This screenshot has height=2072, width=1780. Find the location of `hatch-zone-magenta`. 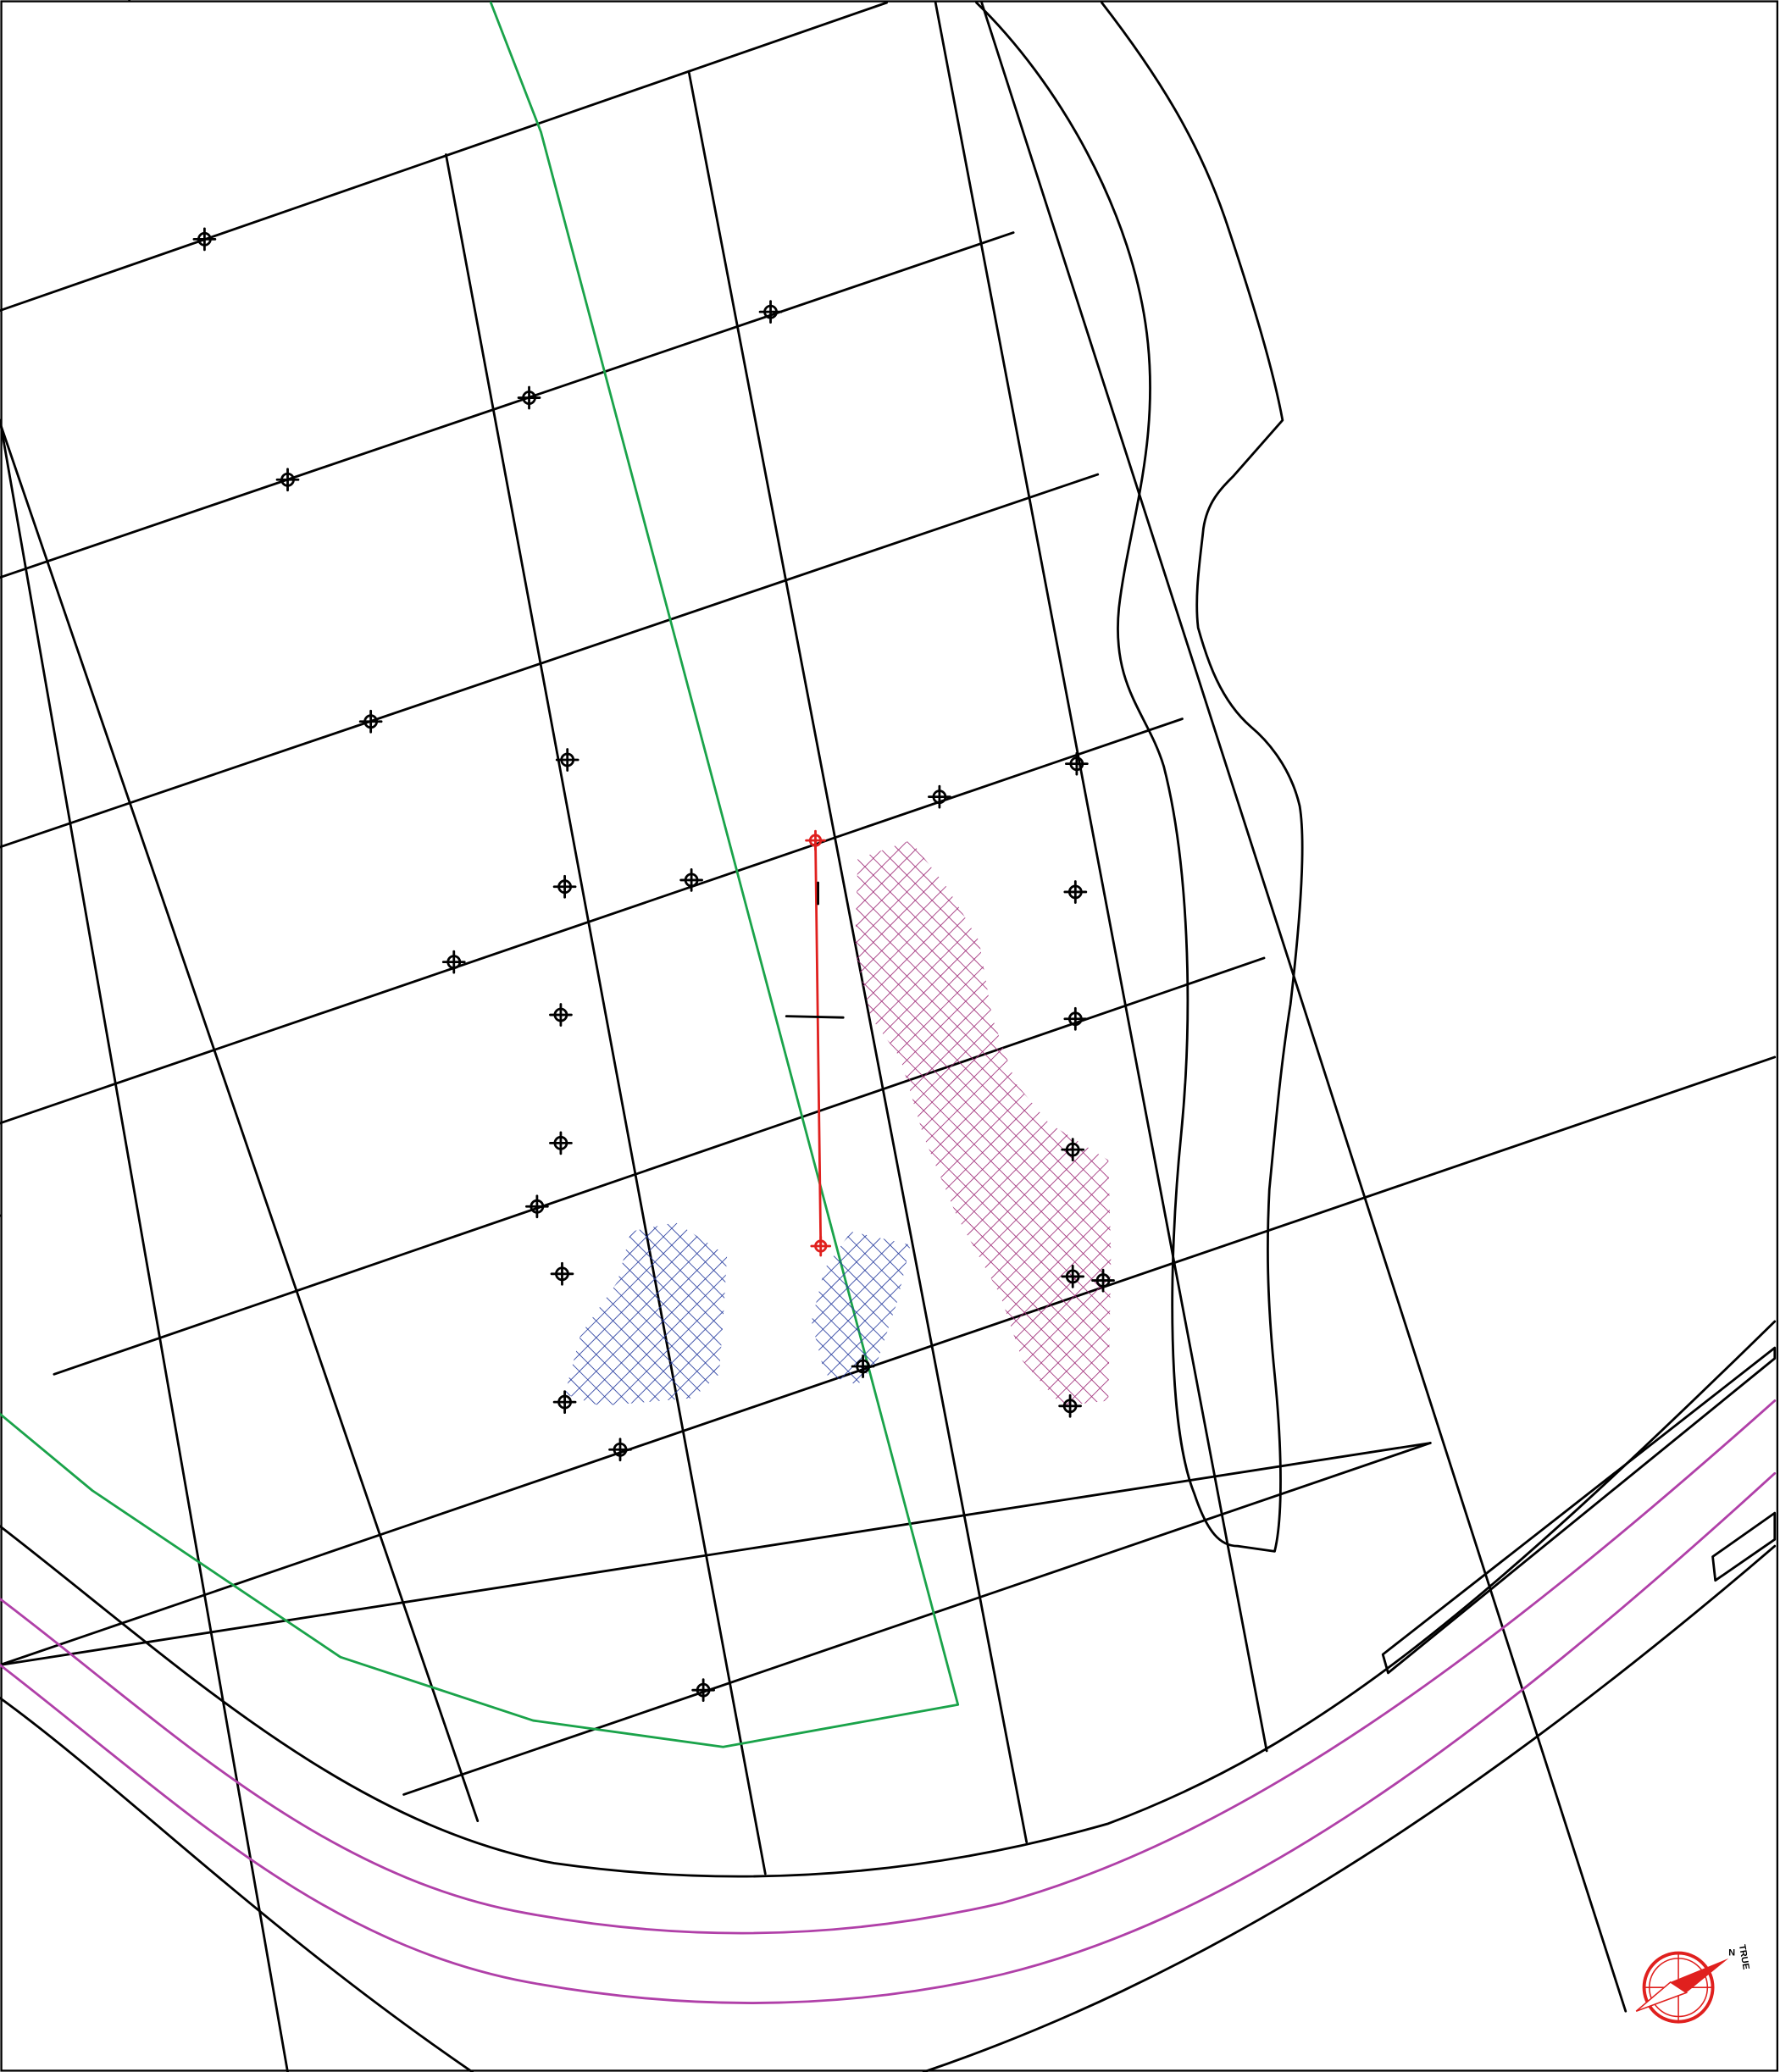

hatch-zone-magenta is located at coordinates (983, 1123).